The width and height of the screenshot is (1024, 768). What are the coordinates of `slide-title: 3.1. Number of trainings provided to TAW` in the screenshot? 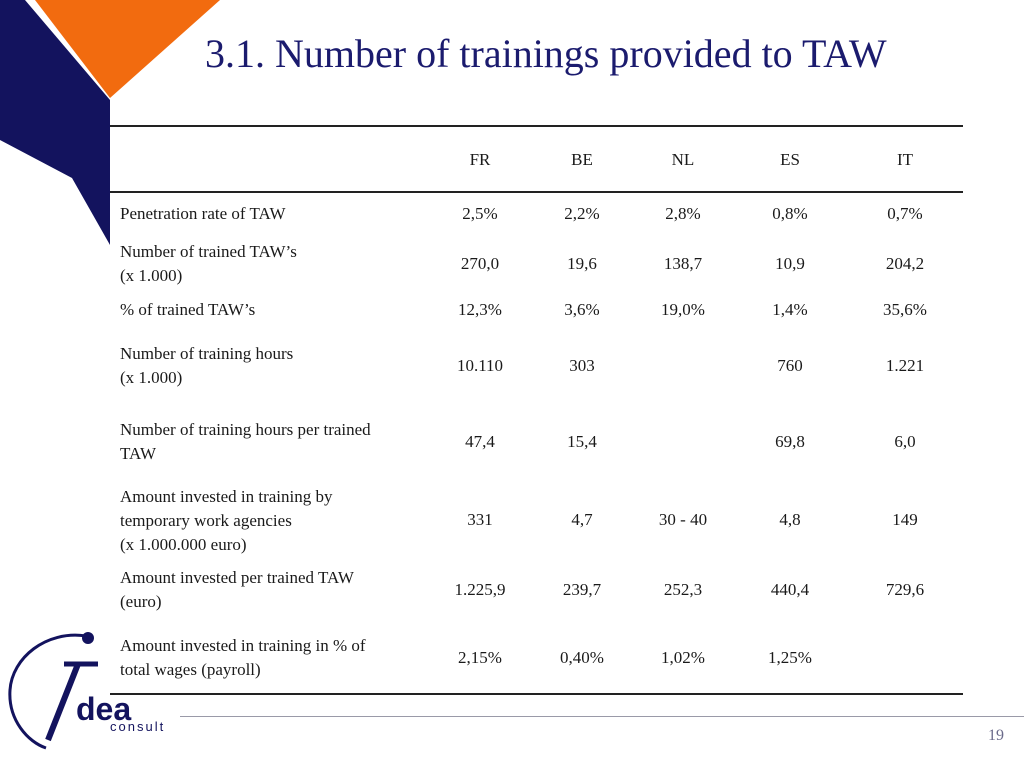 It's located at (546, 53).